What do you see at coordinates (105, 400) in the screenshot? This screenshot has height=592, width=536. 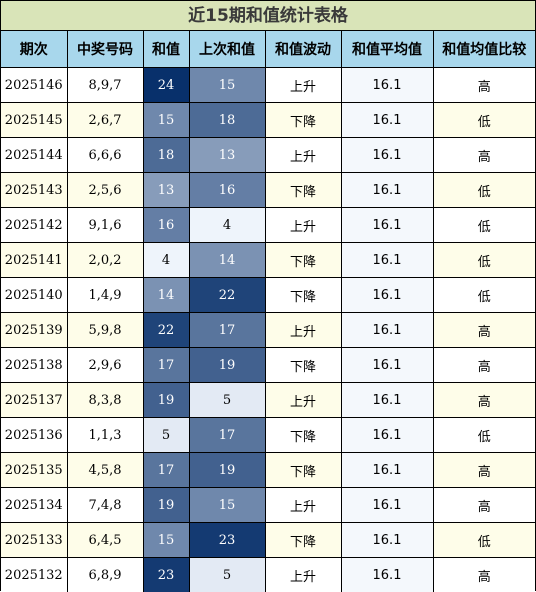 I see `cell-numbers: 8,3,8` at bounding box center [105, 400].